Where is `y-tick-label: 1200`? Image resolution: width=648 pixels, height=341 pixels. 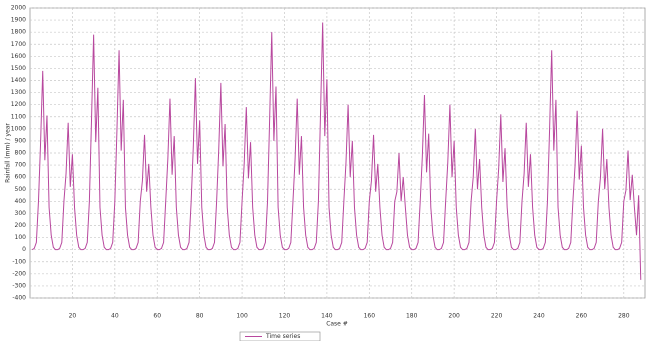
y-tick-label: 1200 is located at coordinates (18, 104).